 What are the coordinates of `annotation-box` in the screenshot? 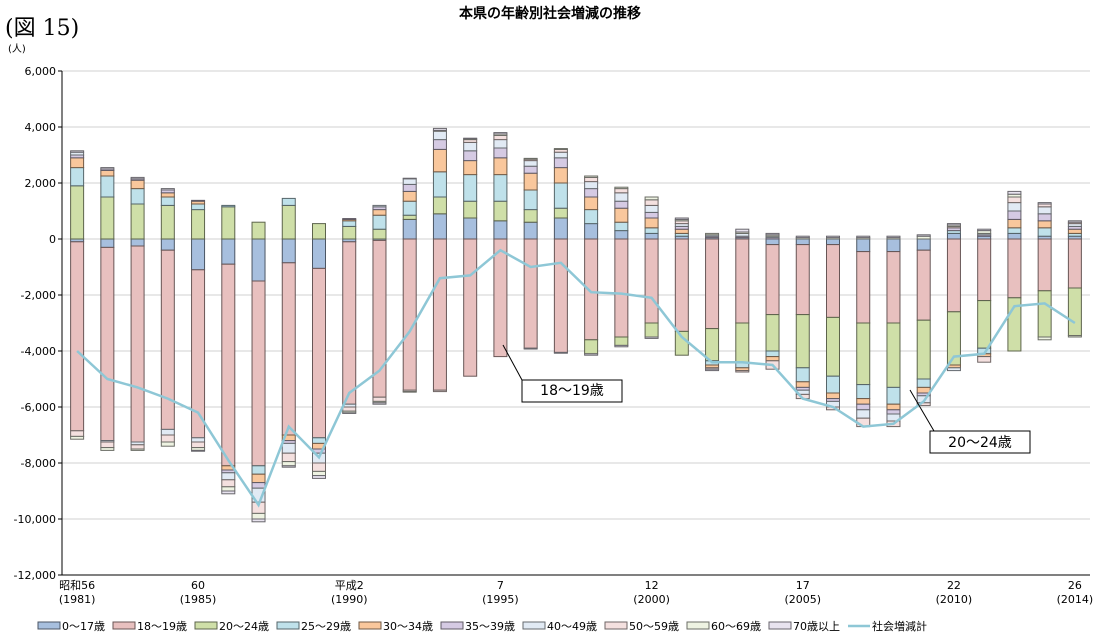 It's located at (980, 442).